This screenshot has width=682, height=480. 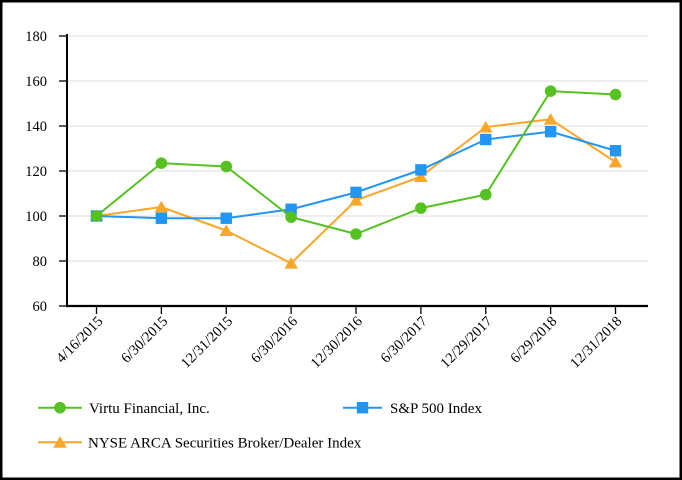 I want to click on legend-circle-icon, so click(x=60, y=407).